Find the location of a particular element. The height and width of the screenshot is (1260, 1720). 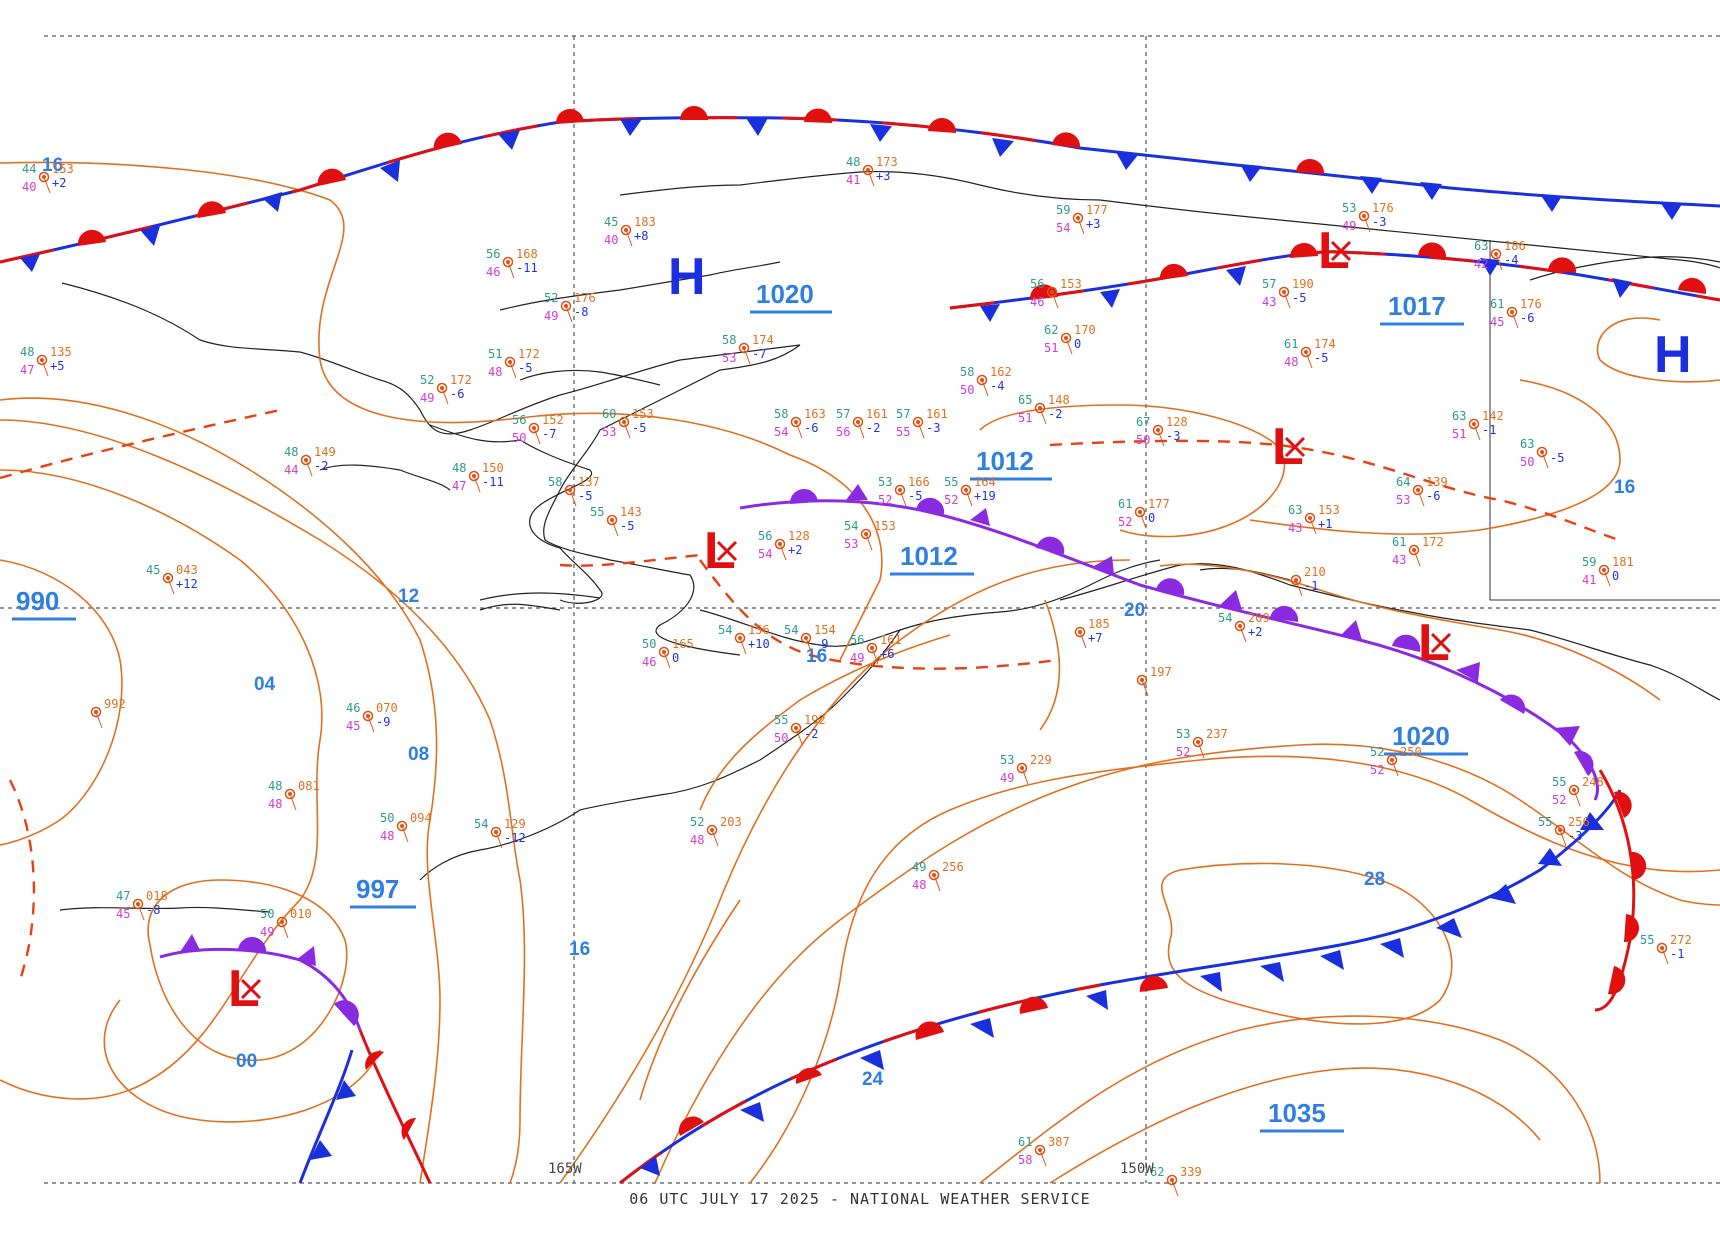

station-plot: 53 49 229 is located at coordinates (1026, 769).